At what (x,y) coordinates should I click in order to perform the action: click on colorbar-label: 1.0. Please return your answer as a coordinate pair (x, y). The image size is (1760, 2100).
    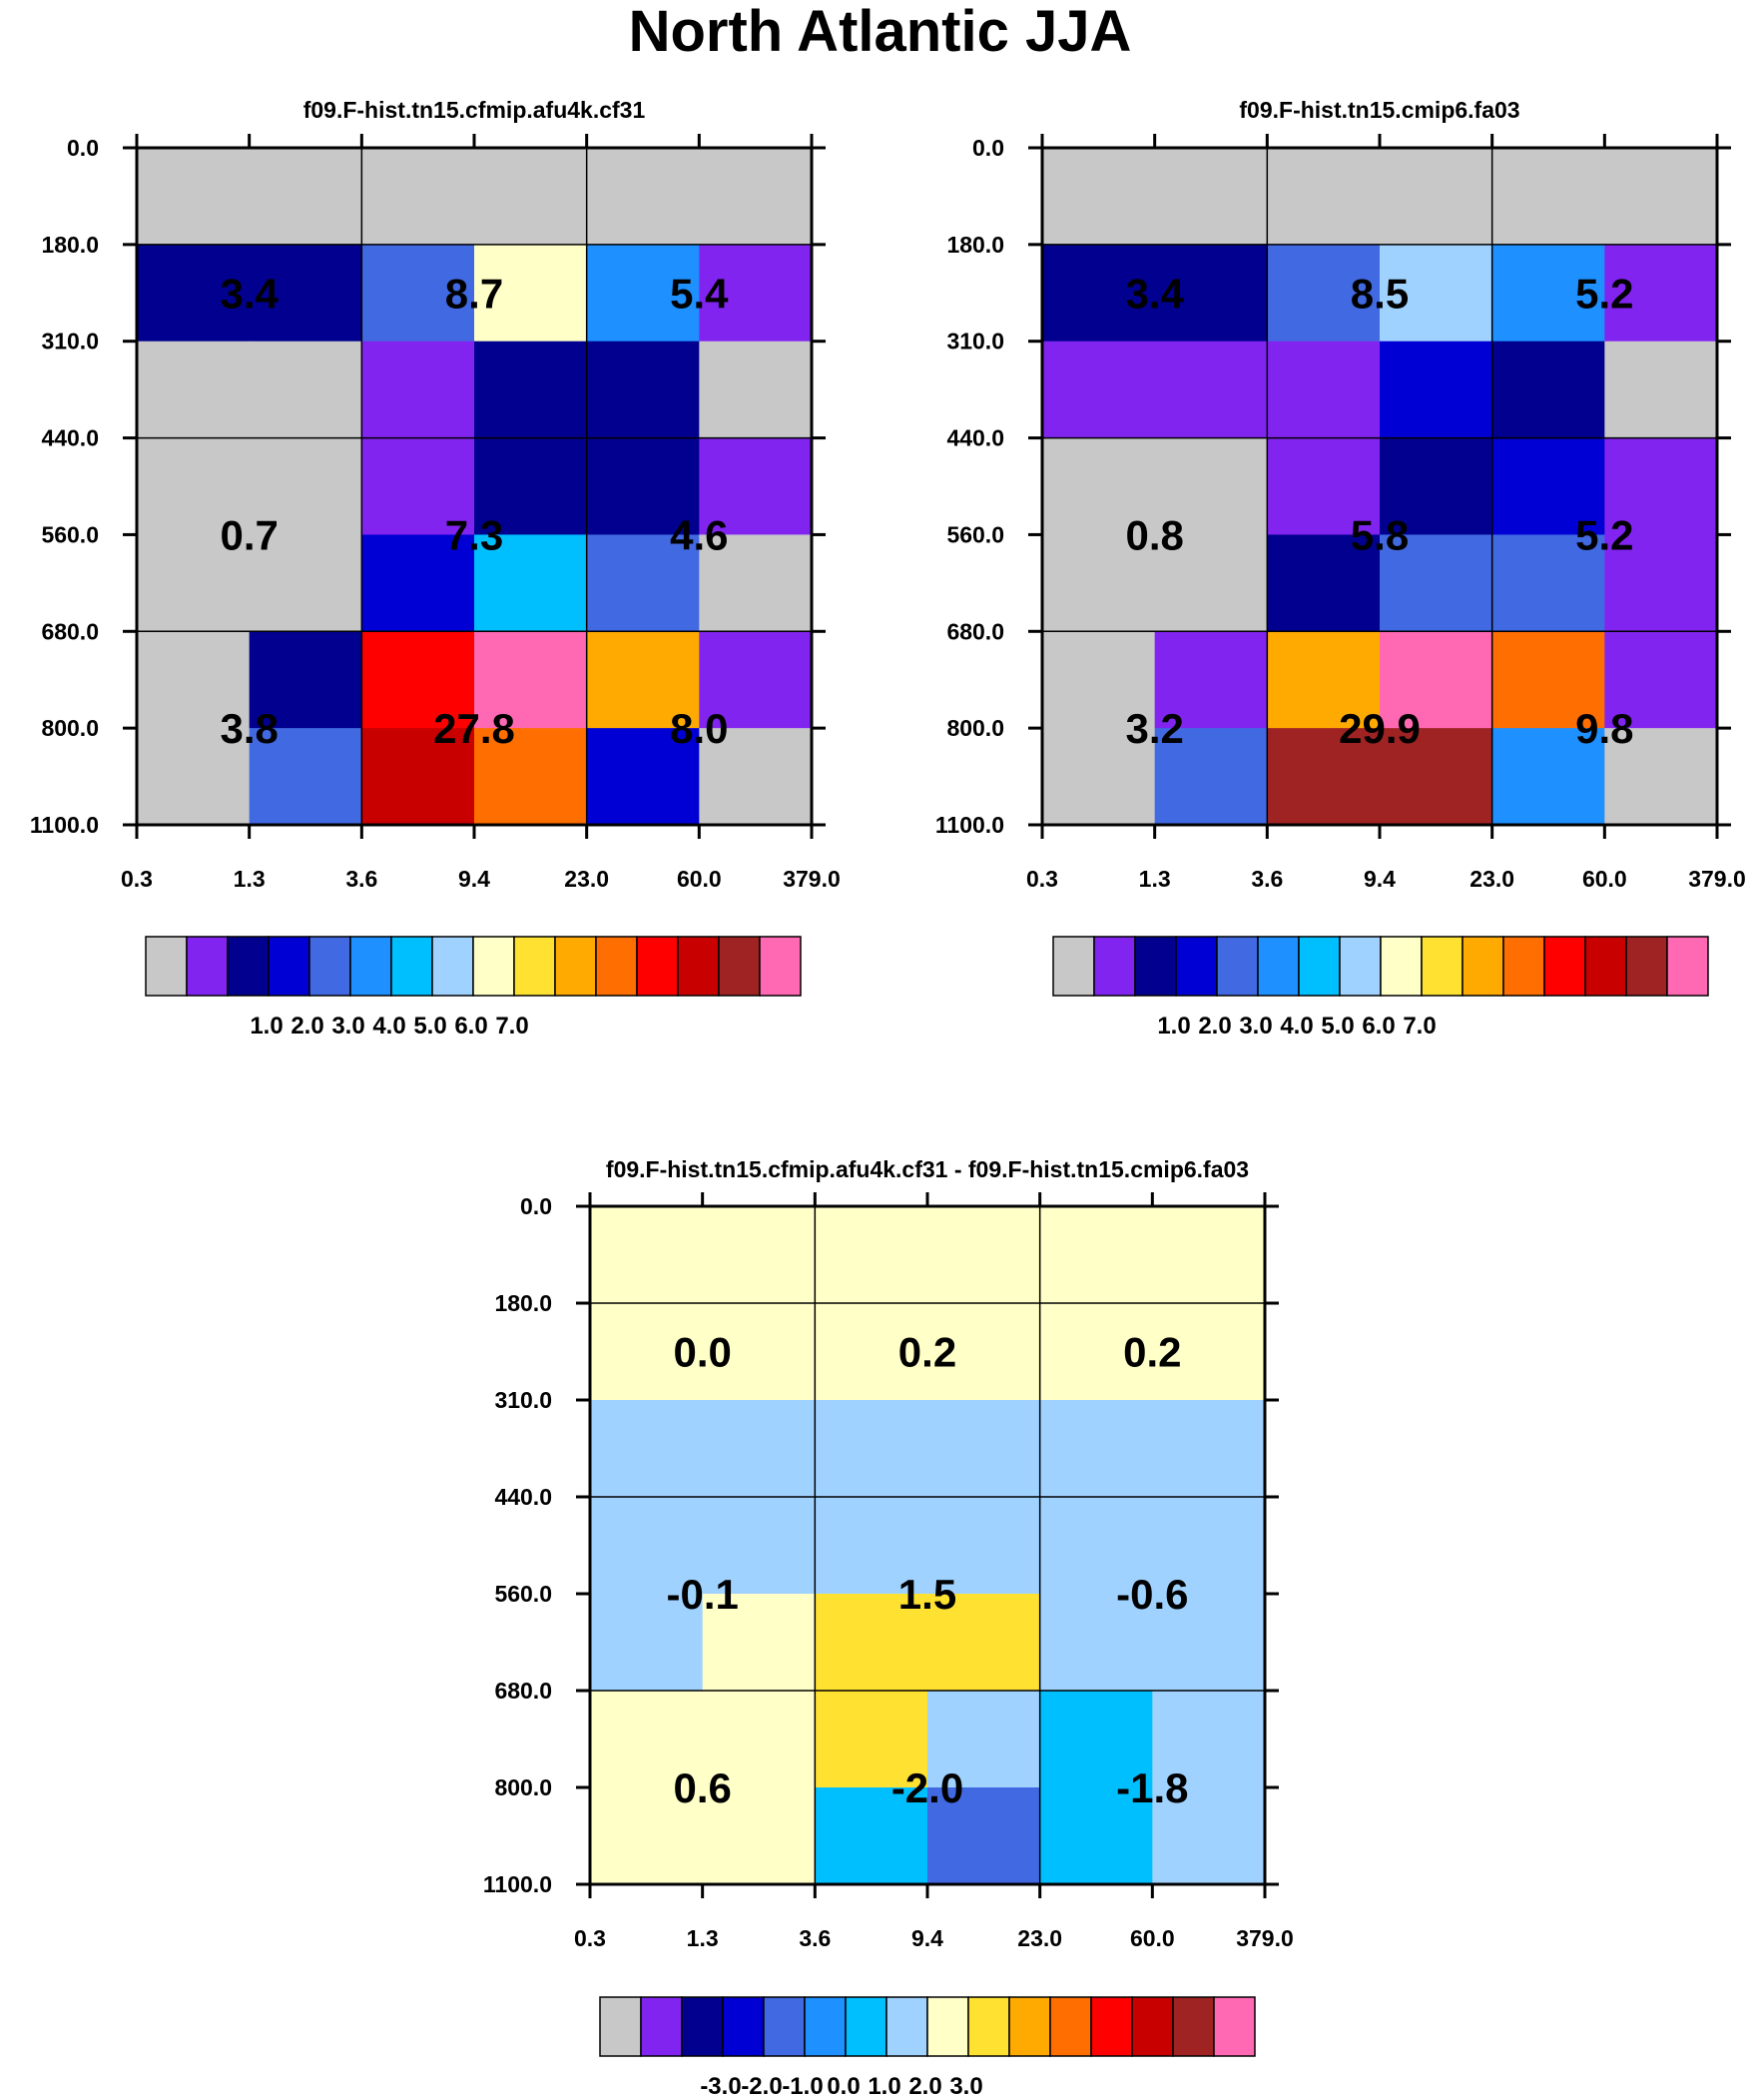
    Looking at the image, I should click on (1174, 1026).